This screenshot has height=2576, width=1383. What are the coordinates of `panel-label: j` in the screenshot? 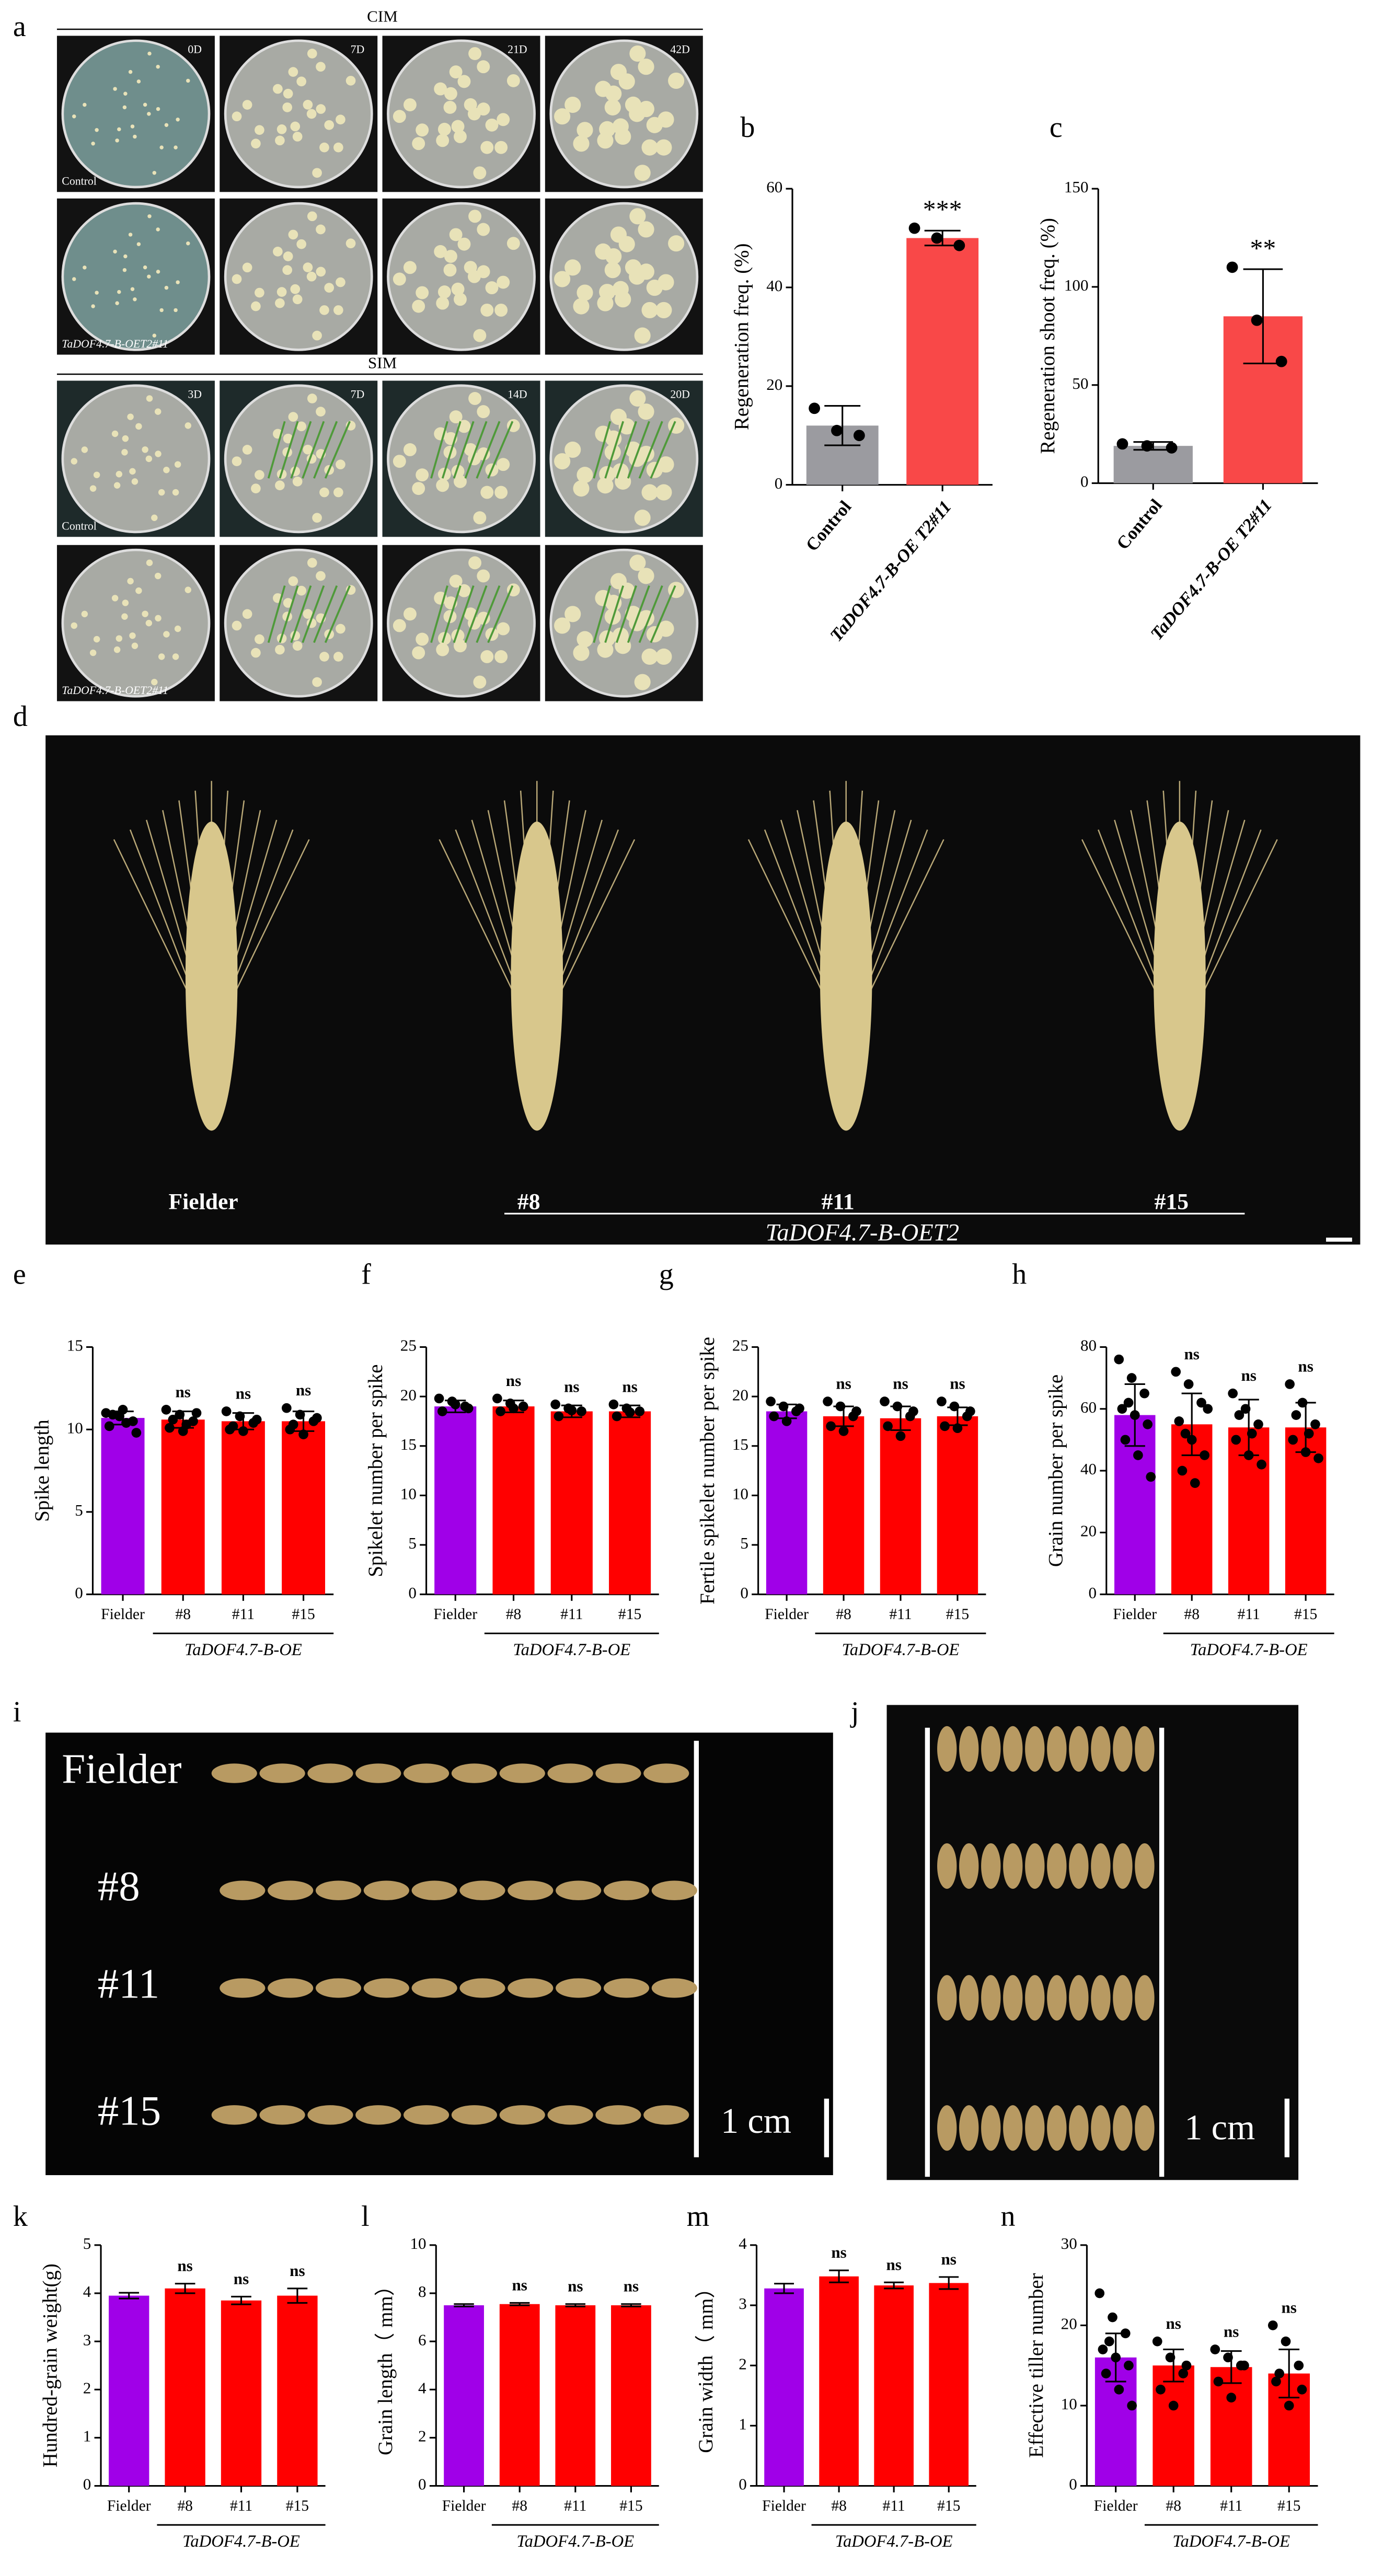 It's located at (854, 1712).